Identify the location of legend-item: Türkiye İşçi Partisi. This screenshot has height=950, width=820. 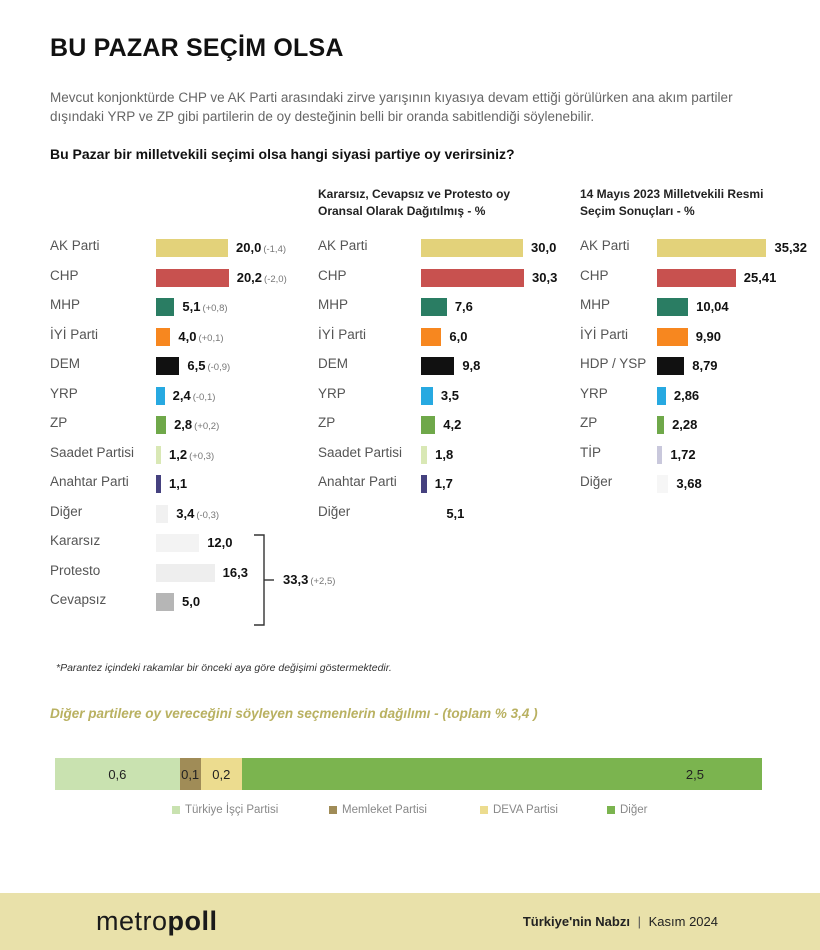
(225, 810).